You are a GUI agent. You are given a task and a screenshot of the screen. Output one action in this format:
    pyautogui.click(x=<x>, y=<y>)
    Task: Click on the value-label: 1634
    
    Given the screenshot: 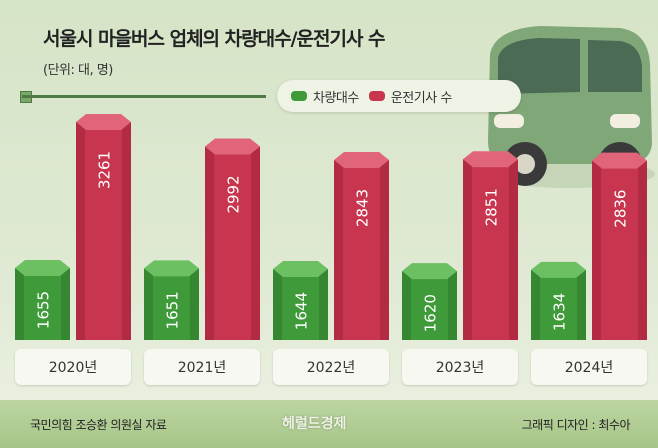 What is the action you would take?
    pyautogui.click(x=560, y=312)
    